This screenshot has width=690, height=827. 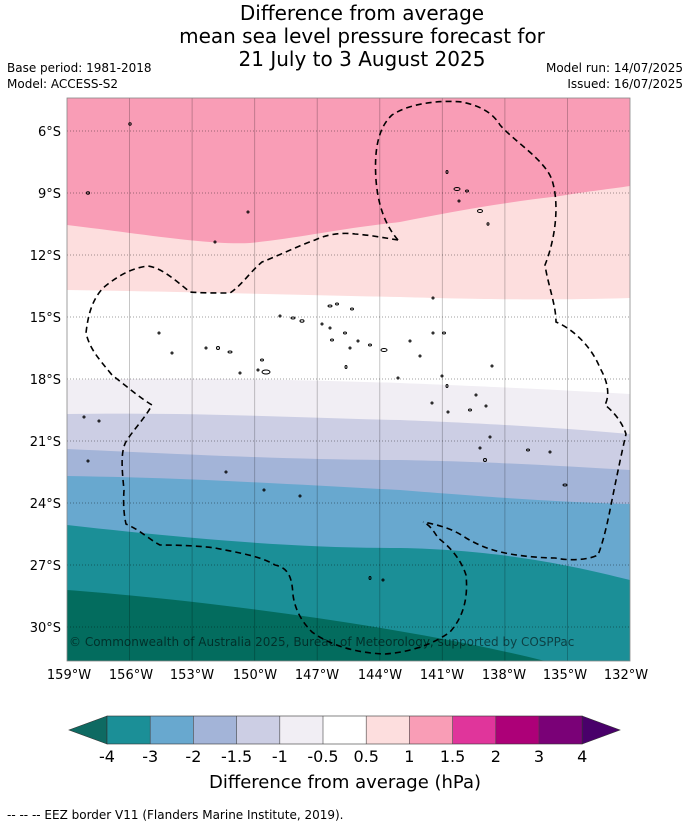 I want to click on title-line-3: 21 July to 3 August 2025, so click(x=362, y=59).